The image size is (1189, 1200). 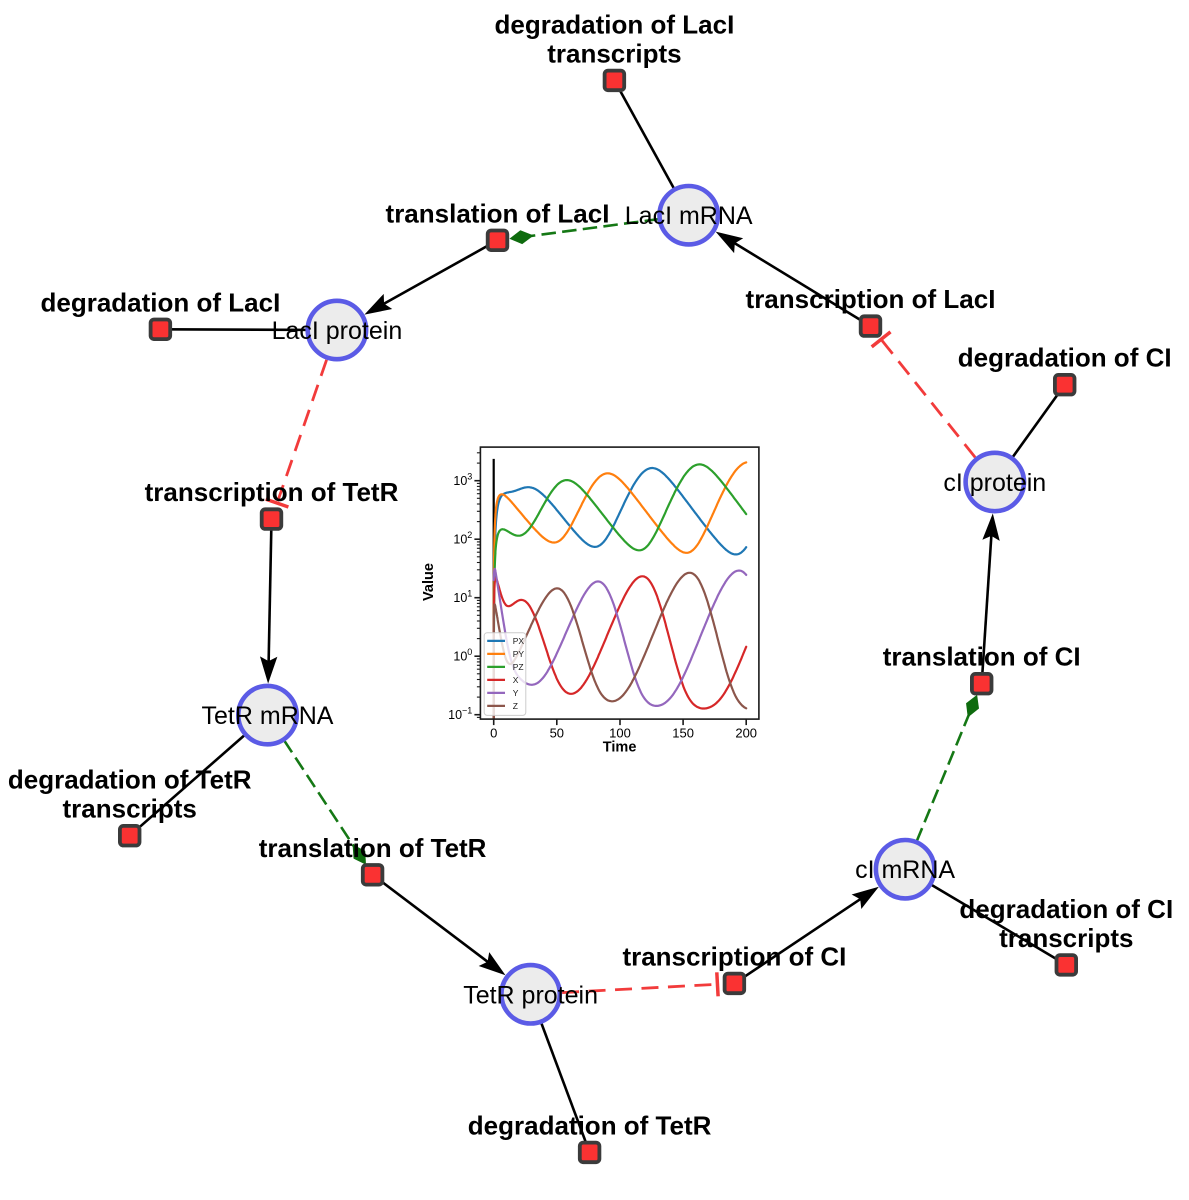 I want to click on svg-text: TetR protein, so click(x=530, y=995).